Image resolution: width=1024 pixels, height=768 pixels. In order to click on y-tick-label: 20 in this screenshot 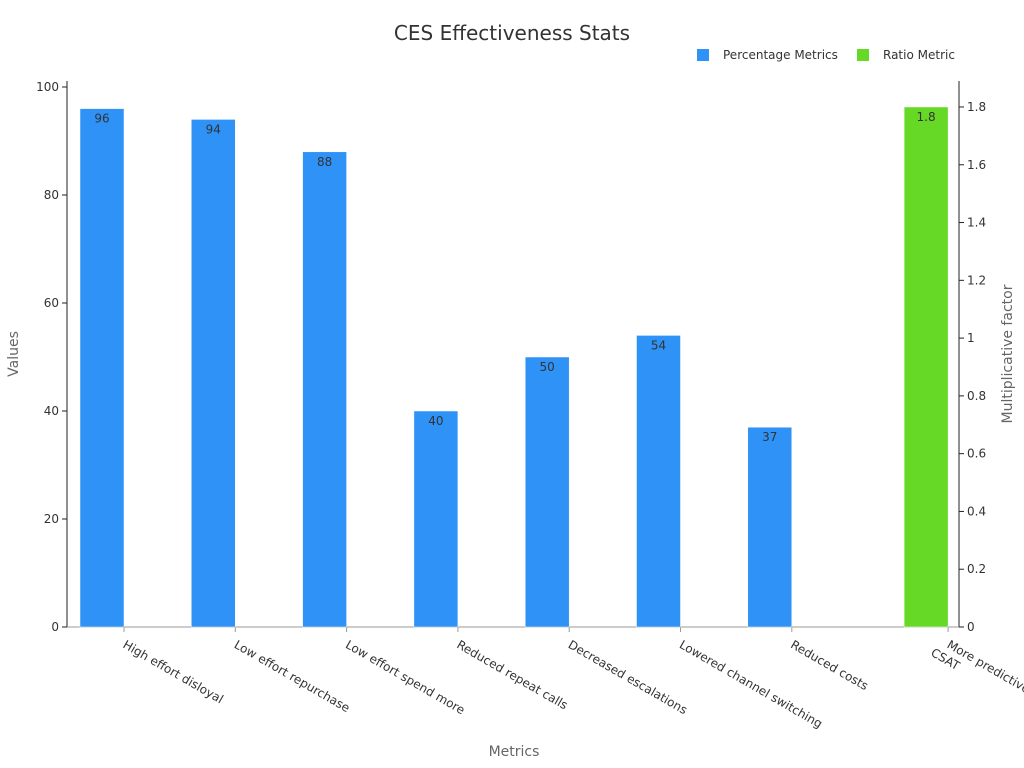, I will do `click(51, 519)`.